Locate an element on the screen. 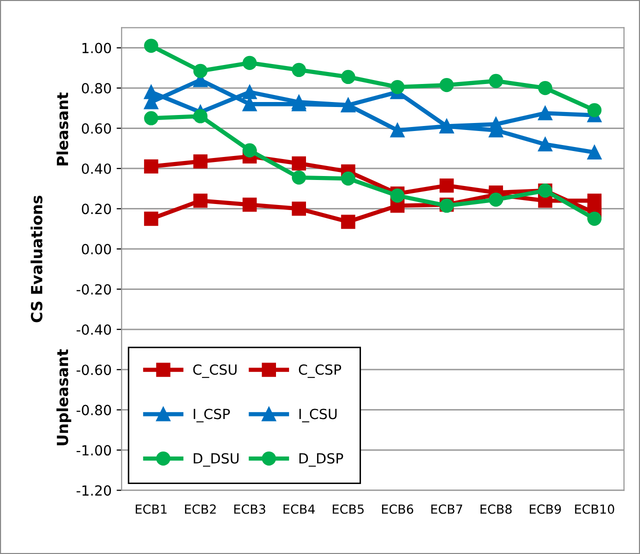 Image resolution: width=640 pixels, height=554 pixels. x-tick-label: ECB1 is located at coordinates (151, 509).